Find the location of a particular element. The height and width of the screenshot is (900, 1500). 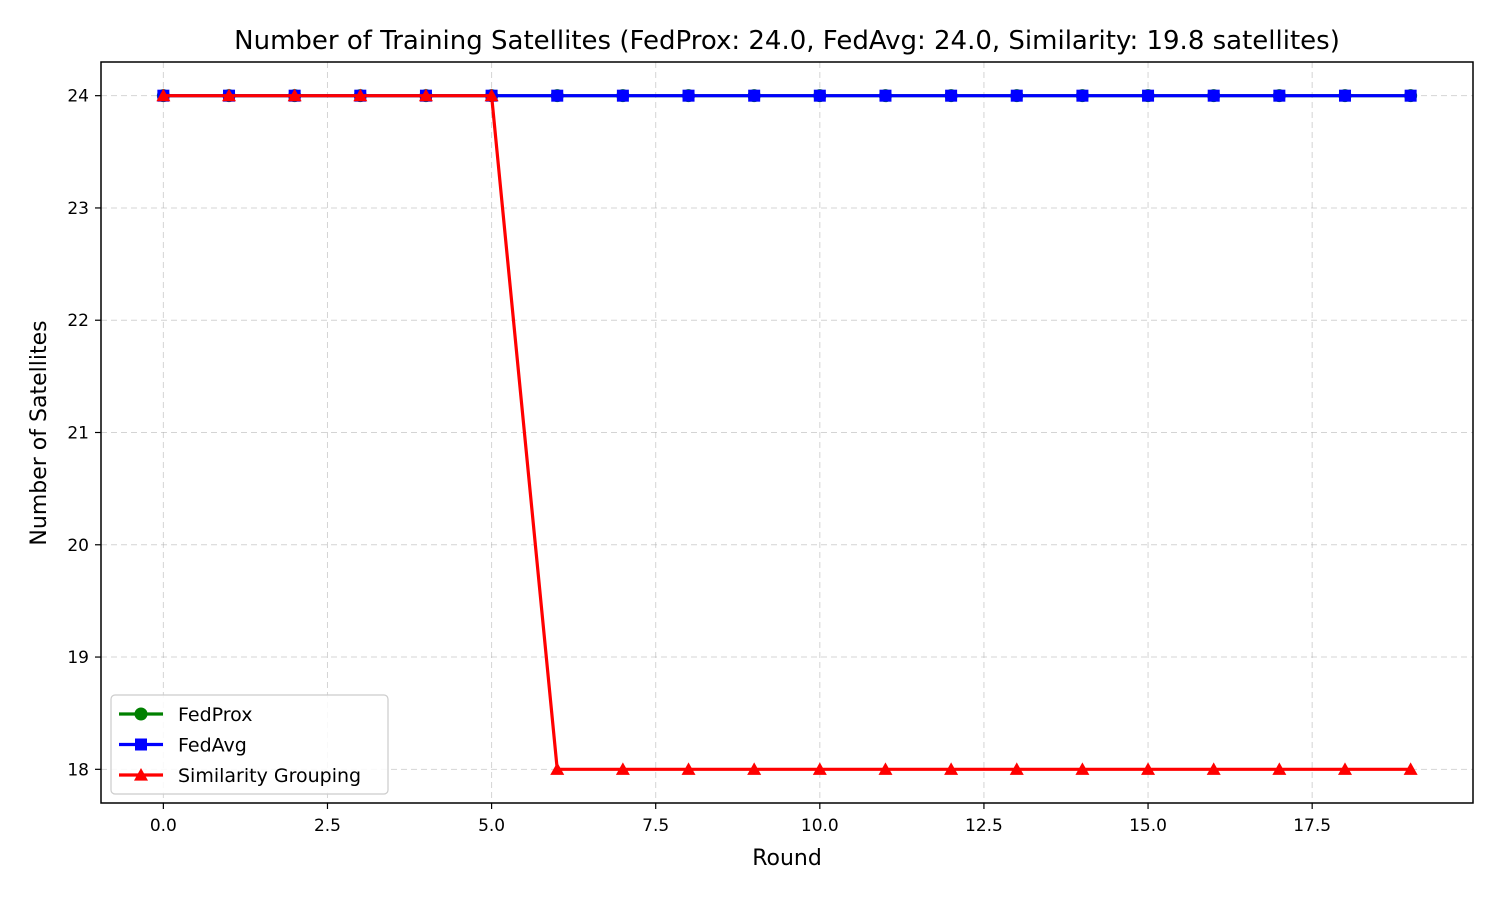

legend-item-fedprox: FedProx is located at coordinates (185, 715).